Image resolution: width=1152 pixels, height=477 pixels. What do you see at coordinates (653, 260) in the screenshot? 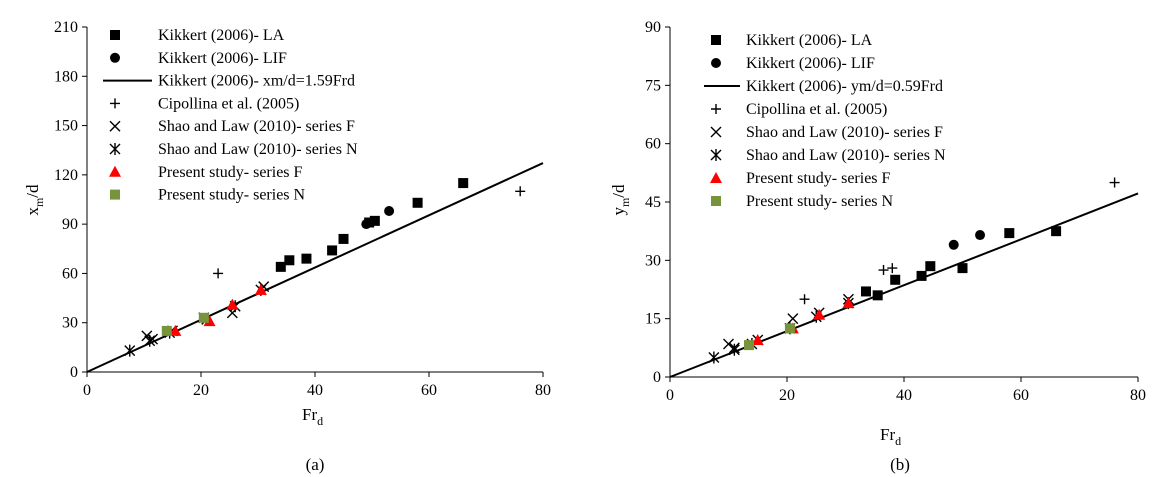
I see `y-tick-label: 30` at bounding box center [653, 260].